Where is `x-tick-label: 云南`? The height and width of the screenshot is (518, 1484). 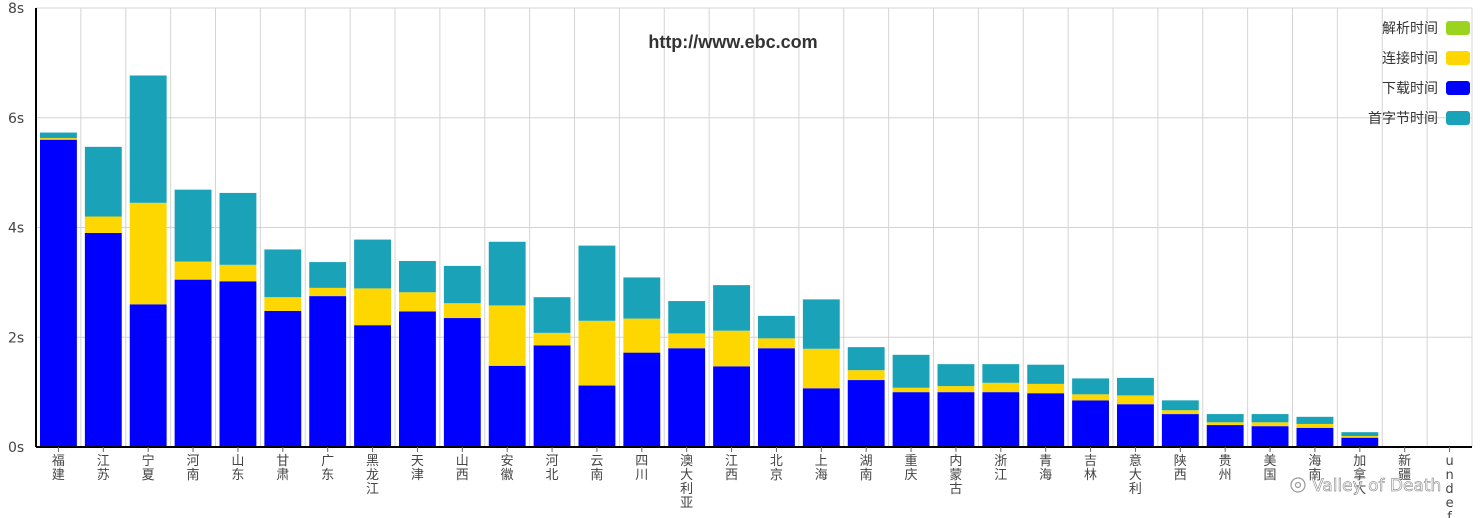
x-tick-label: 云南 is located at coordinates (596, 468).